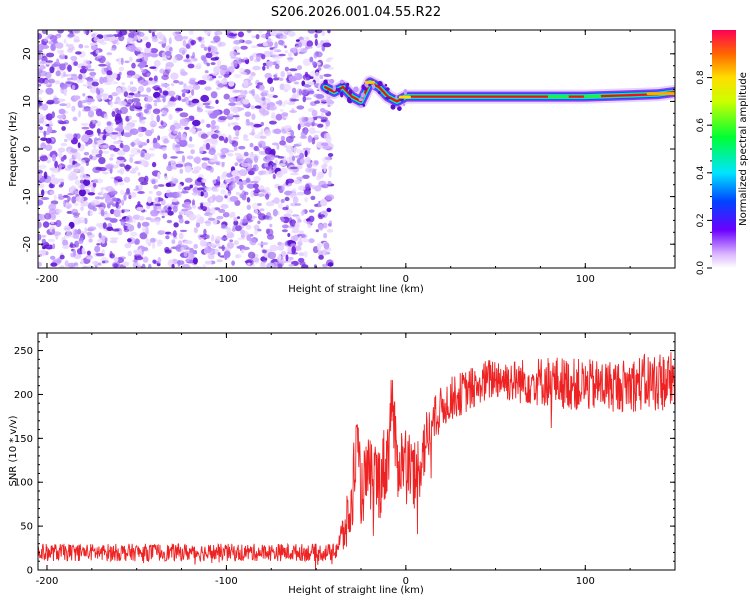  Describe the element at coordinates (30, 571) in the screenshot. I see `snr-ytick-label: 0` at that location.